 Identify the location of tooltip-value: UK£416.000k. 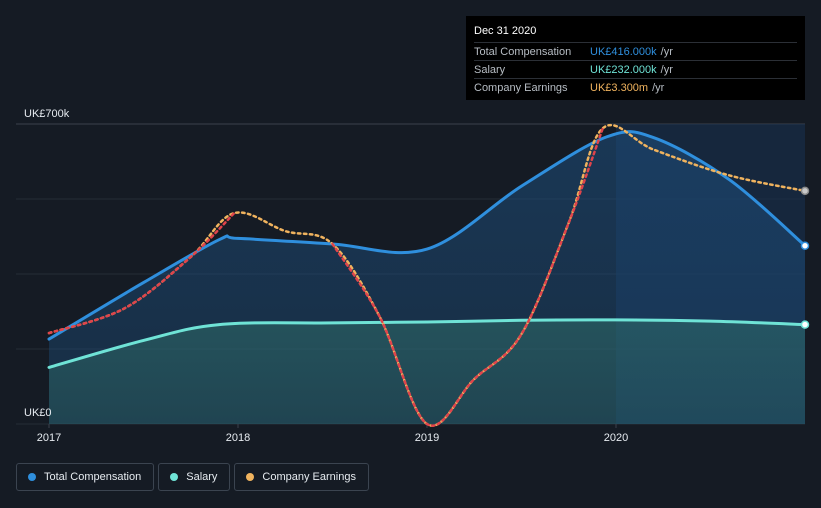
(623, 51).